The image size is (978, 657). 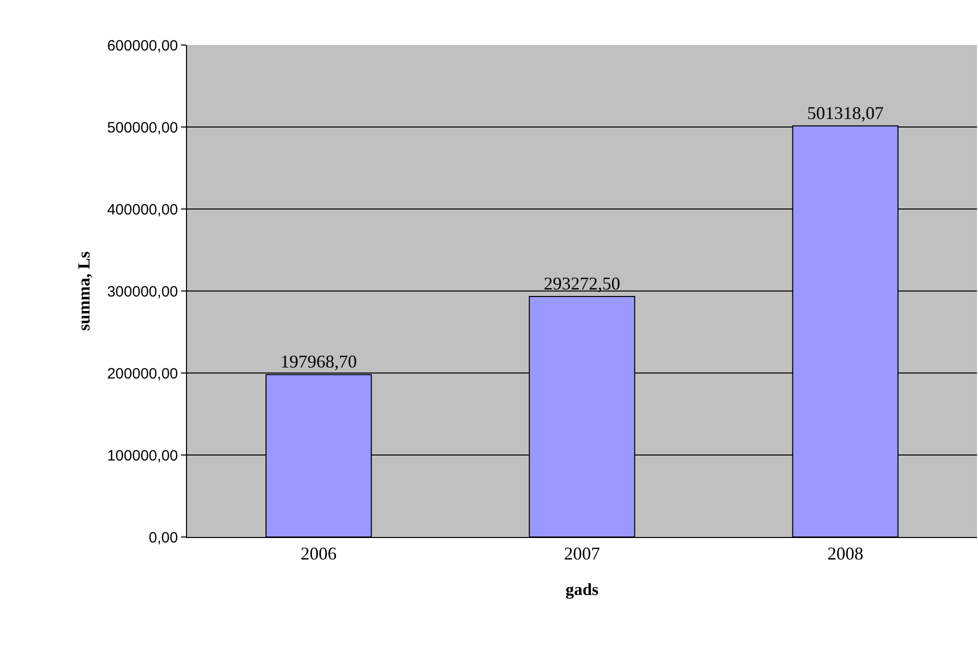 What do you see at coordinates (142, 291) in the screenshot?
I see `y-tick-label: 300000,00` at bounding box center [142, 291].